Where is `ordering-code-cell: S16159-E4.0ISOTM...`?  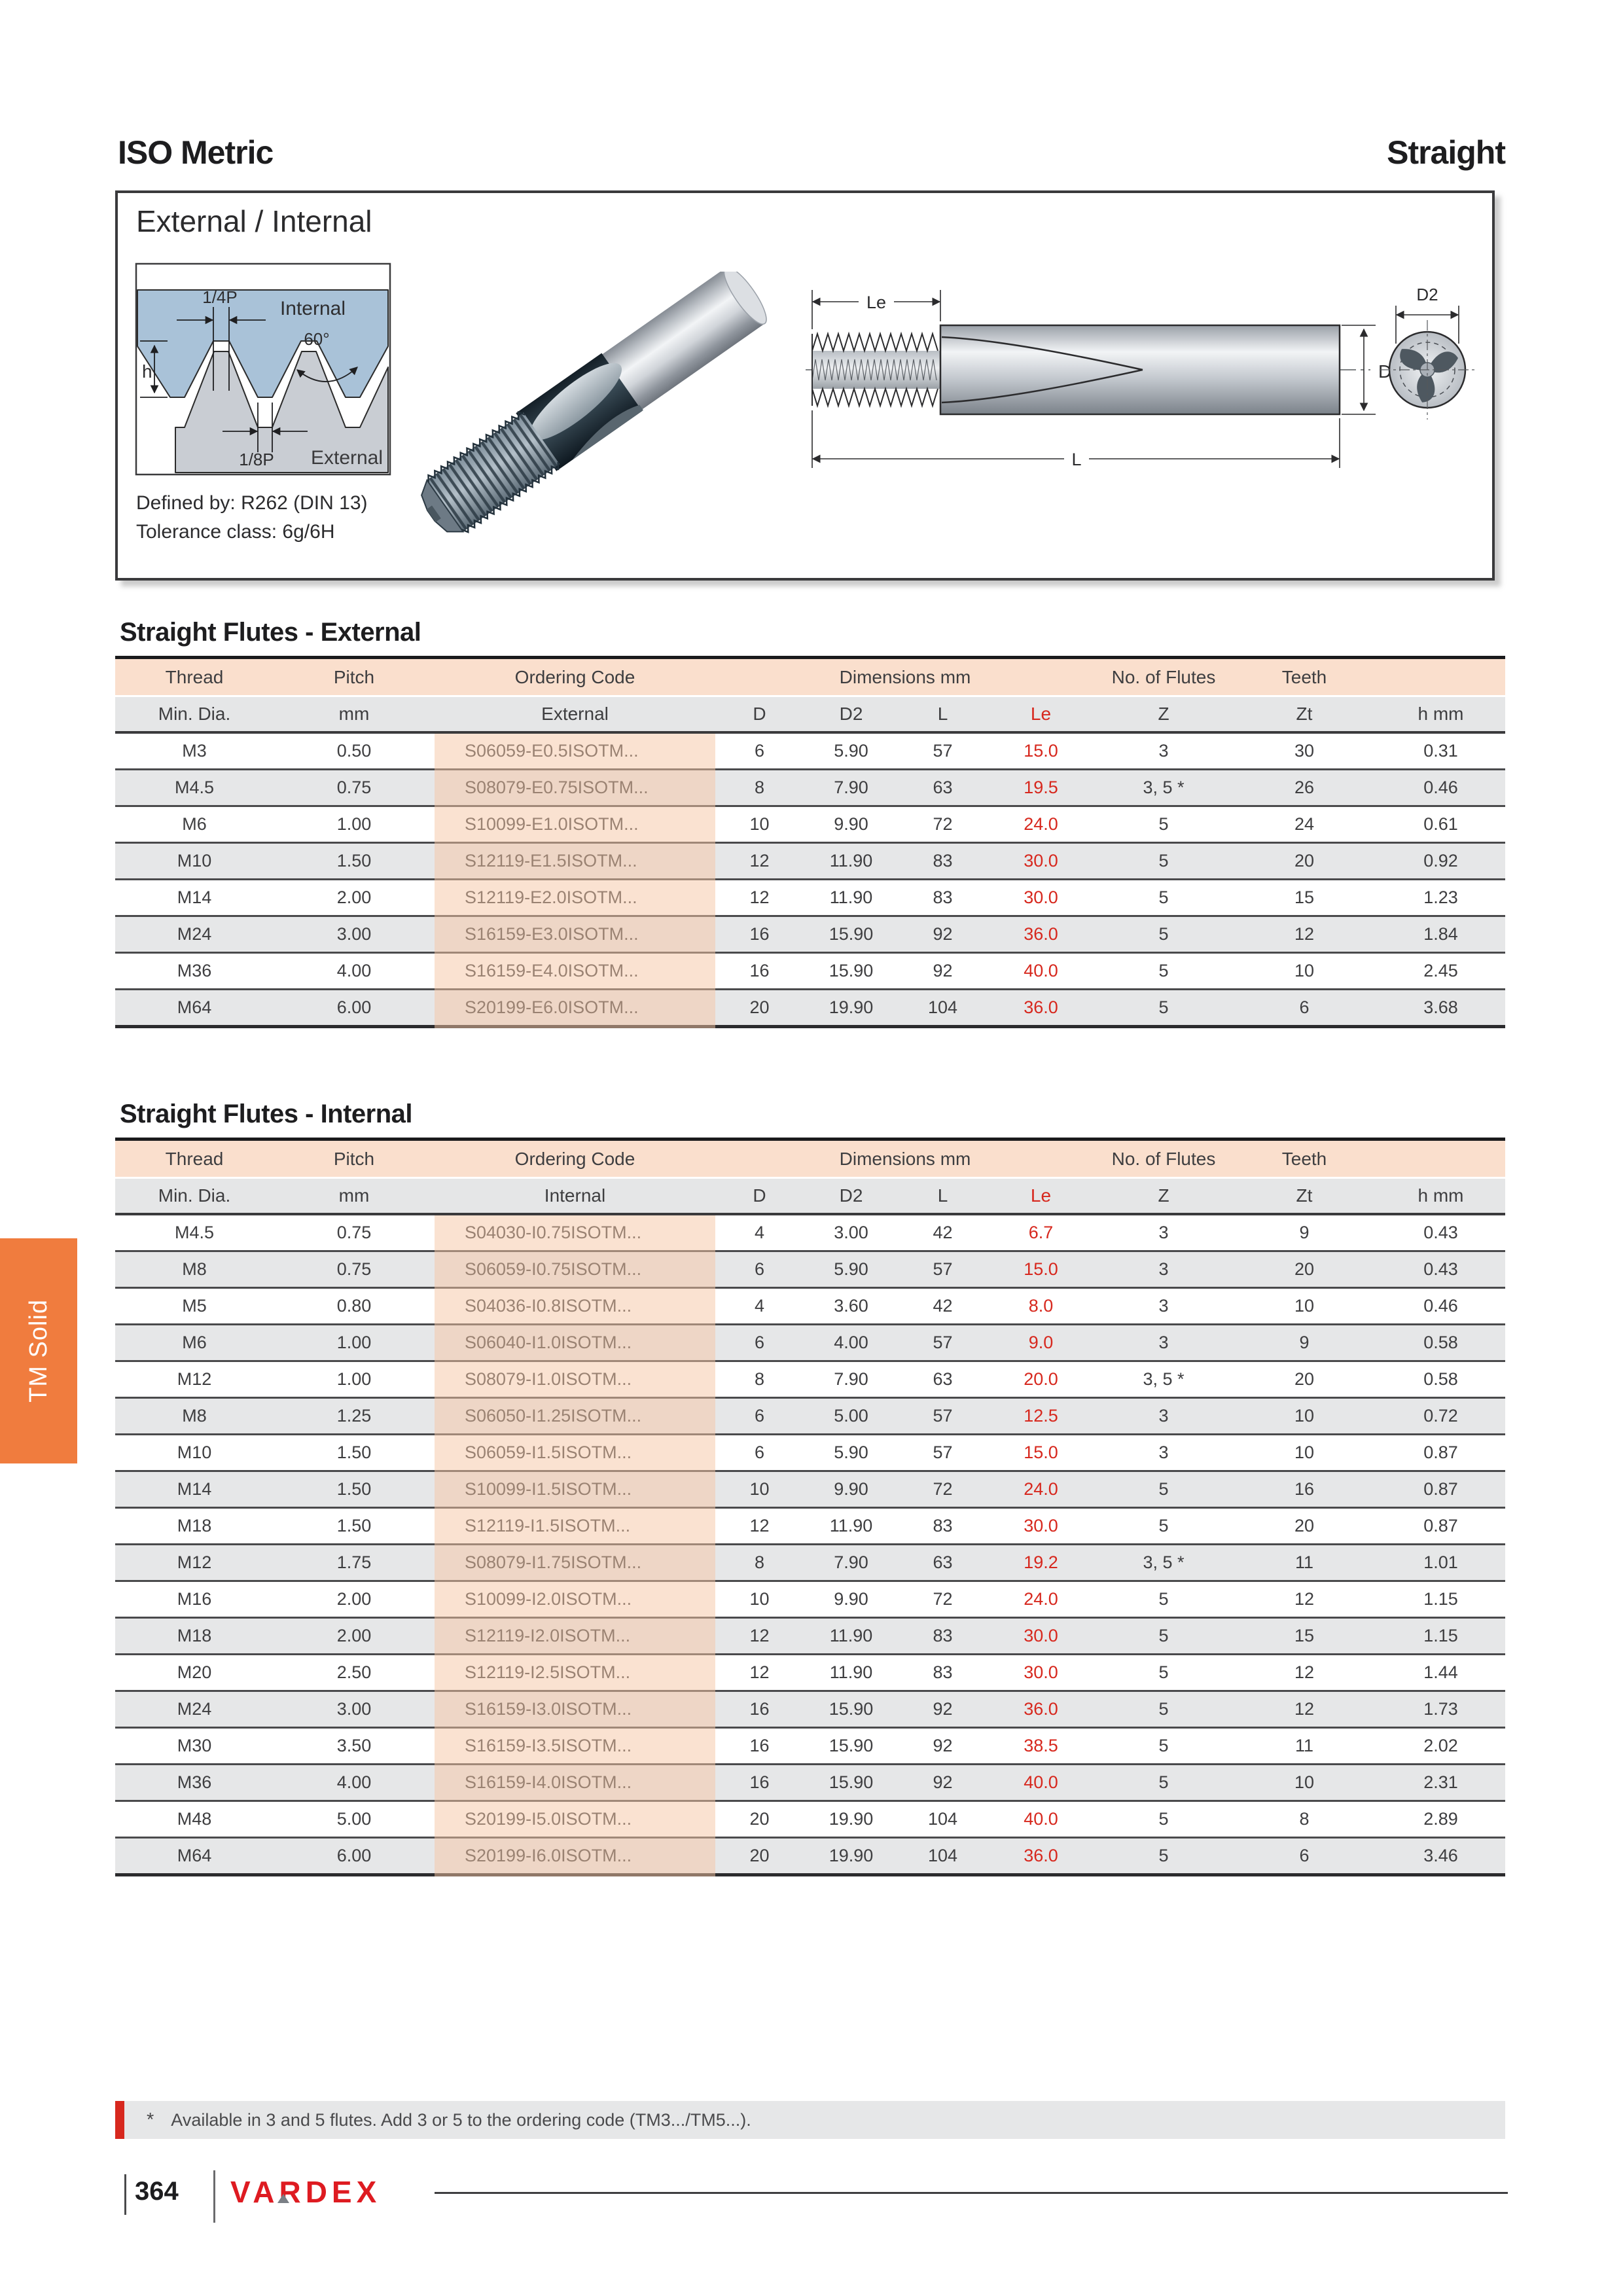
ordering-code-cell: S16159-E4.0ISOTM... is located at coordinates (552, 970).